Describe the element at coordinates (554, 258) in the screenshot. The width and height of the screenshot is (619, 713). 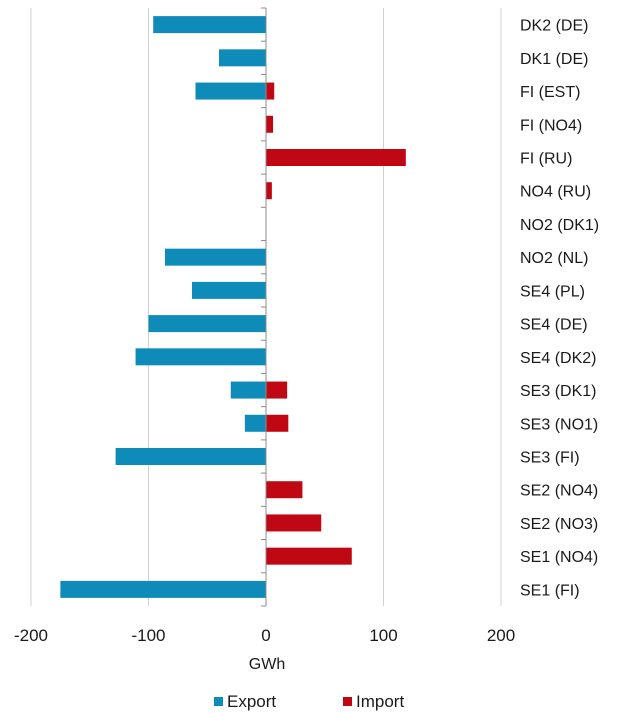
I see `category-label: NO2 (NL)` at that location.